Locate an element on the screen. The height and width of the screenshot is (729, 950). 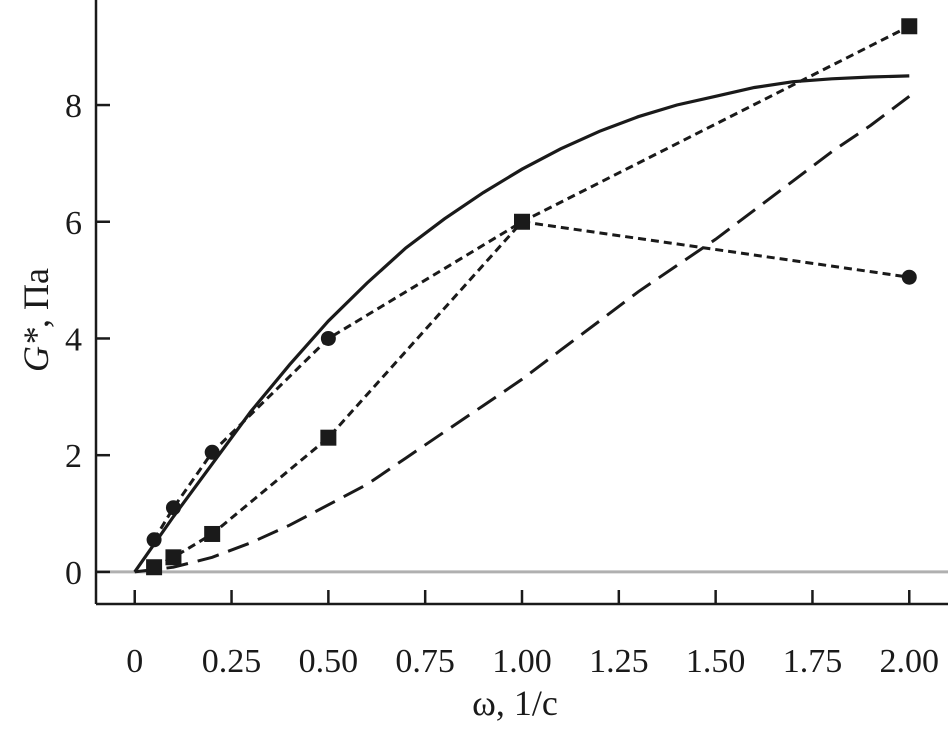
x-tick-label: 0.75 is located at coordinates (425, 661).